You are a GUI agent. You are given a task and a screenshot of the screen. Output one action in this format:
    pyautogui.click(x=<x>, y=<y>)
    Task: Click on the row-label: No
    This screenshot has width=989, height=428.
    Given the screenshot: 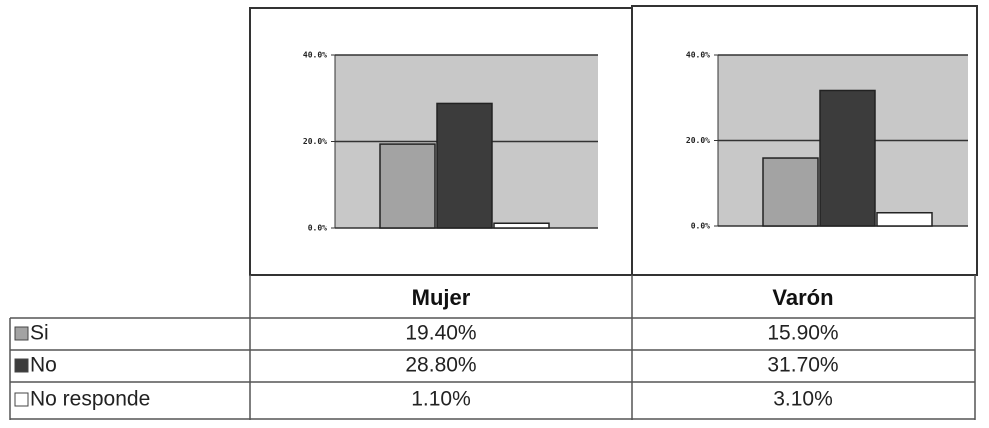 What is the action you would take?
    pyautogui.click(x=43, y=365)
    